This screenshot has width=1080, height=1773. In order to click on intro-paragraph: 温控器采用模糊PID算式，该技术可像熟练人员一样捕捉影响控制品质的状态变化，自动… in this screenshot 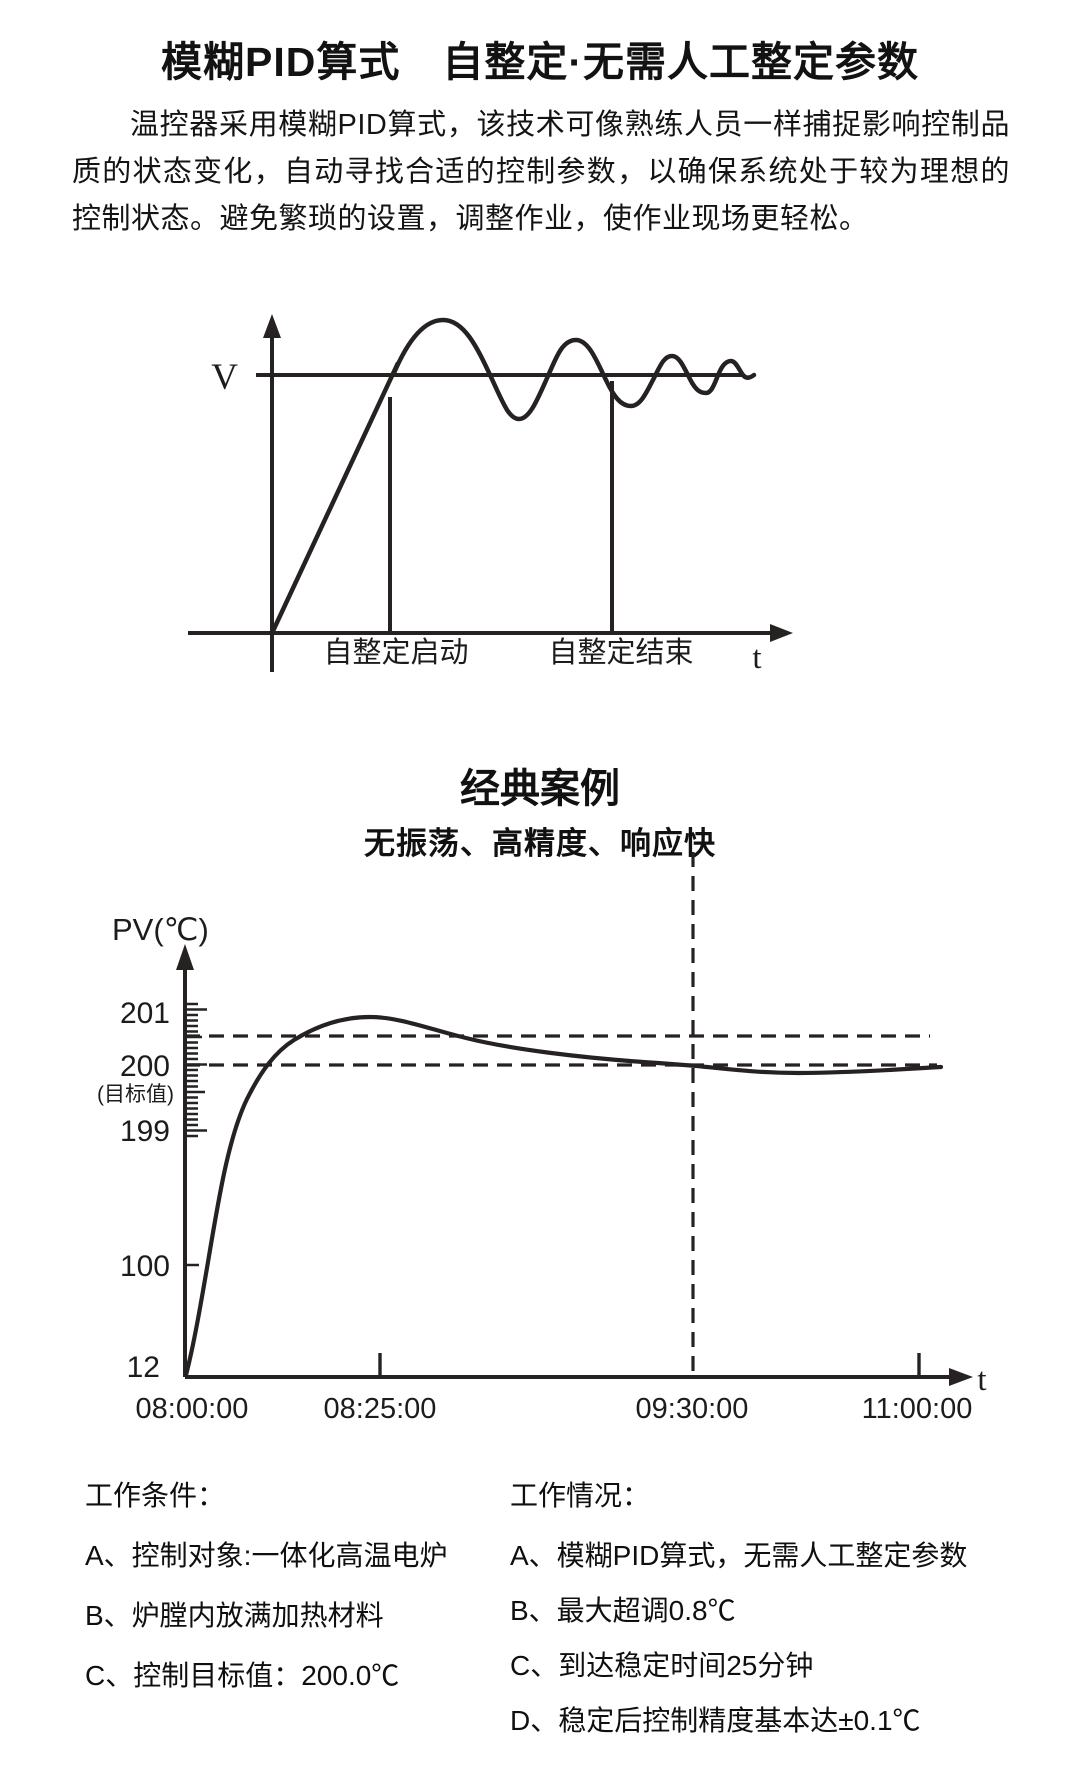, I will do `click(541, 172)`.